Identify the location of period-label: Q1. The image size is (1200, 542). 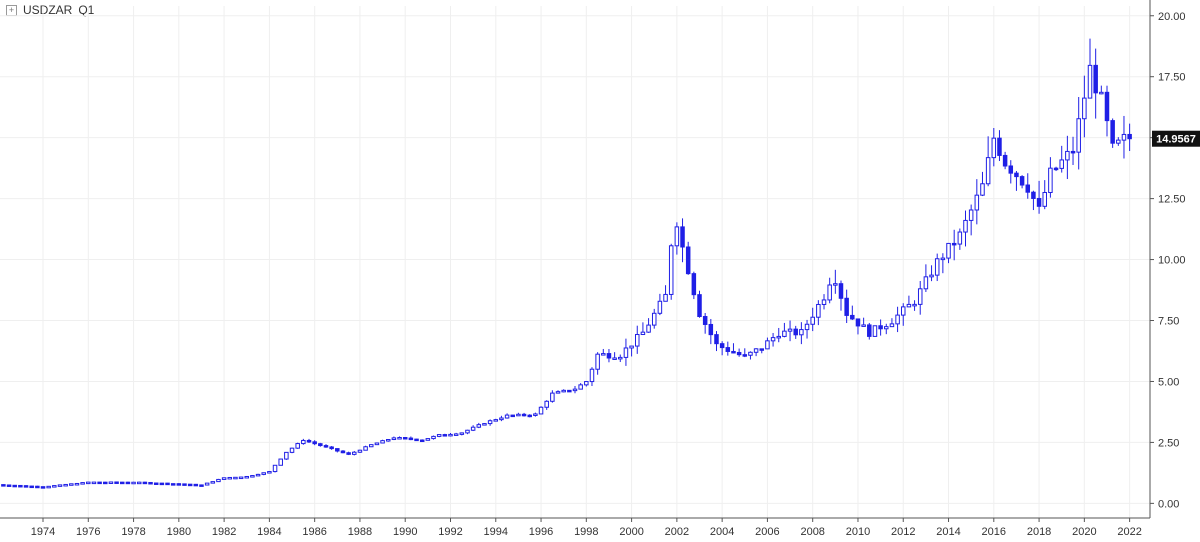
(86, 10).